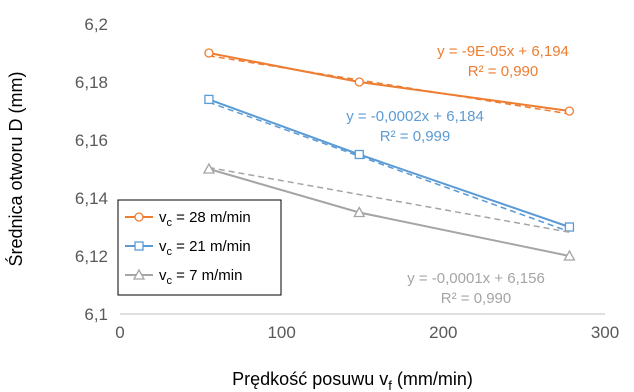  What do you see at coordinates (91, 198) in the screenshot?
I see `y-tick-label: 6,14` at bounding box center [91, 198].